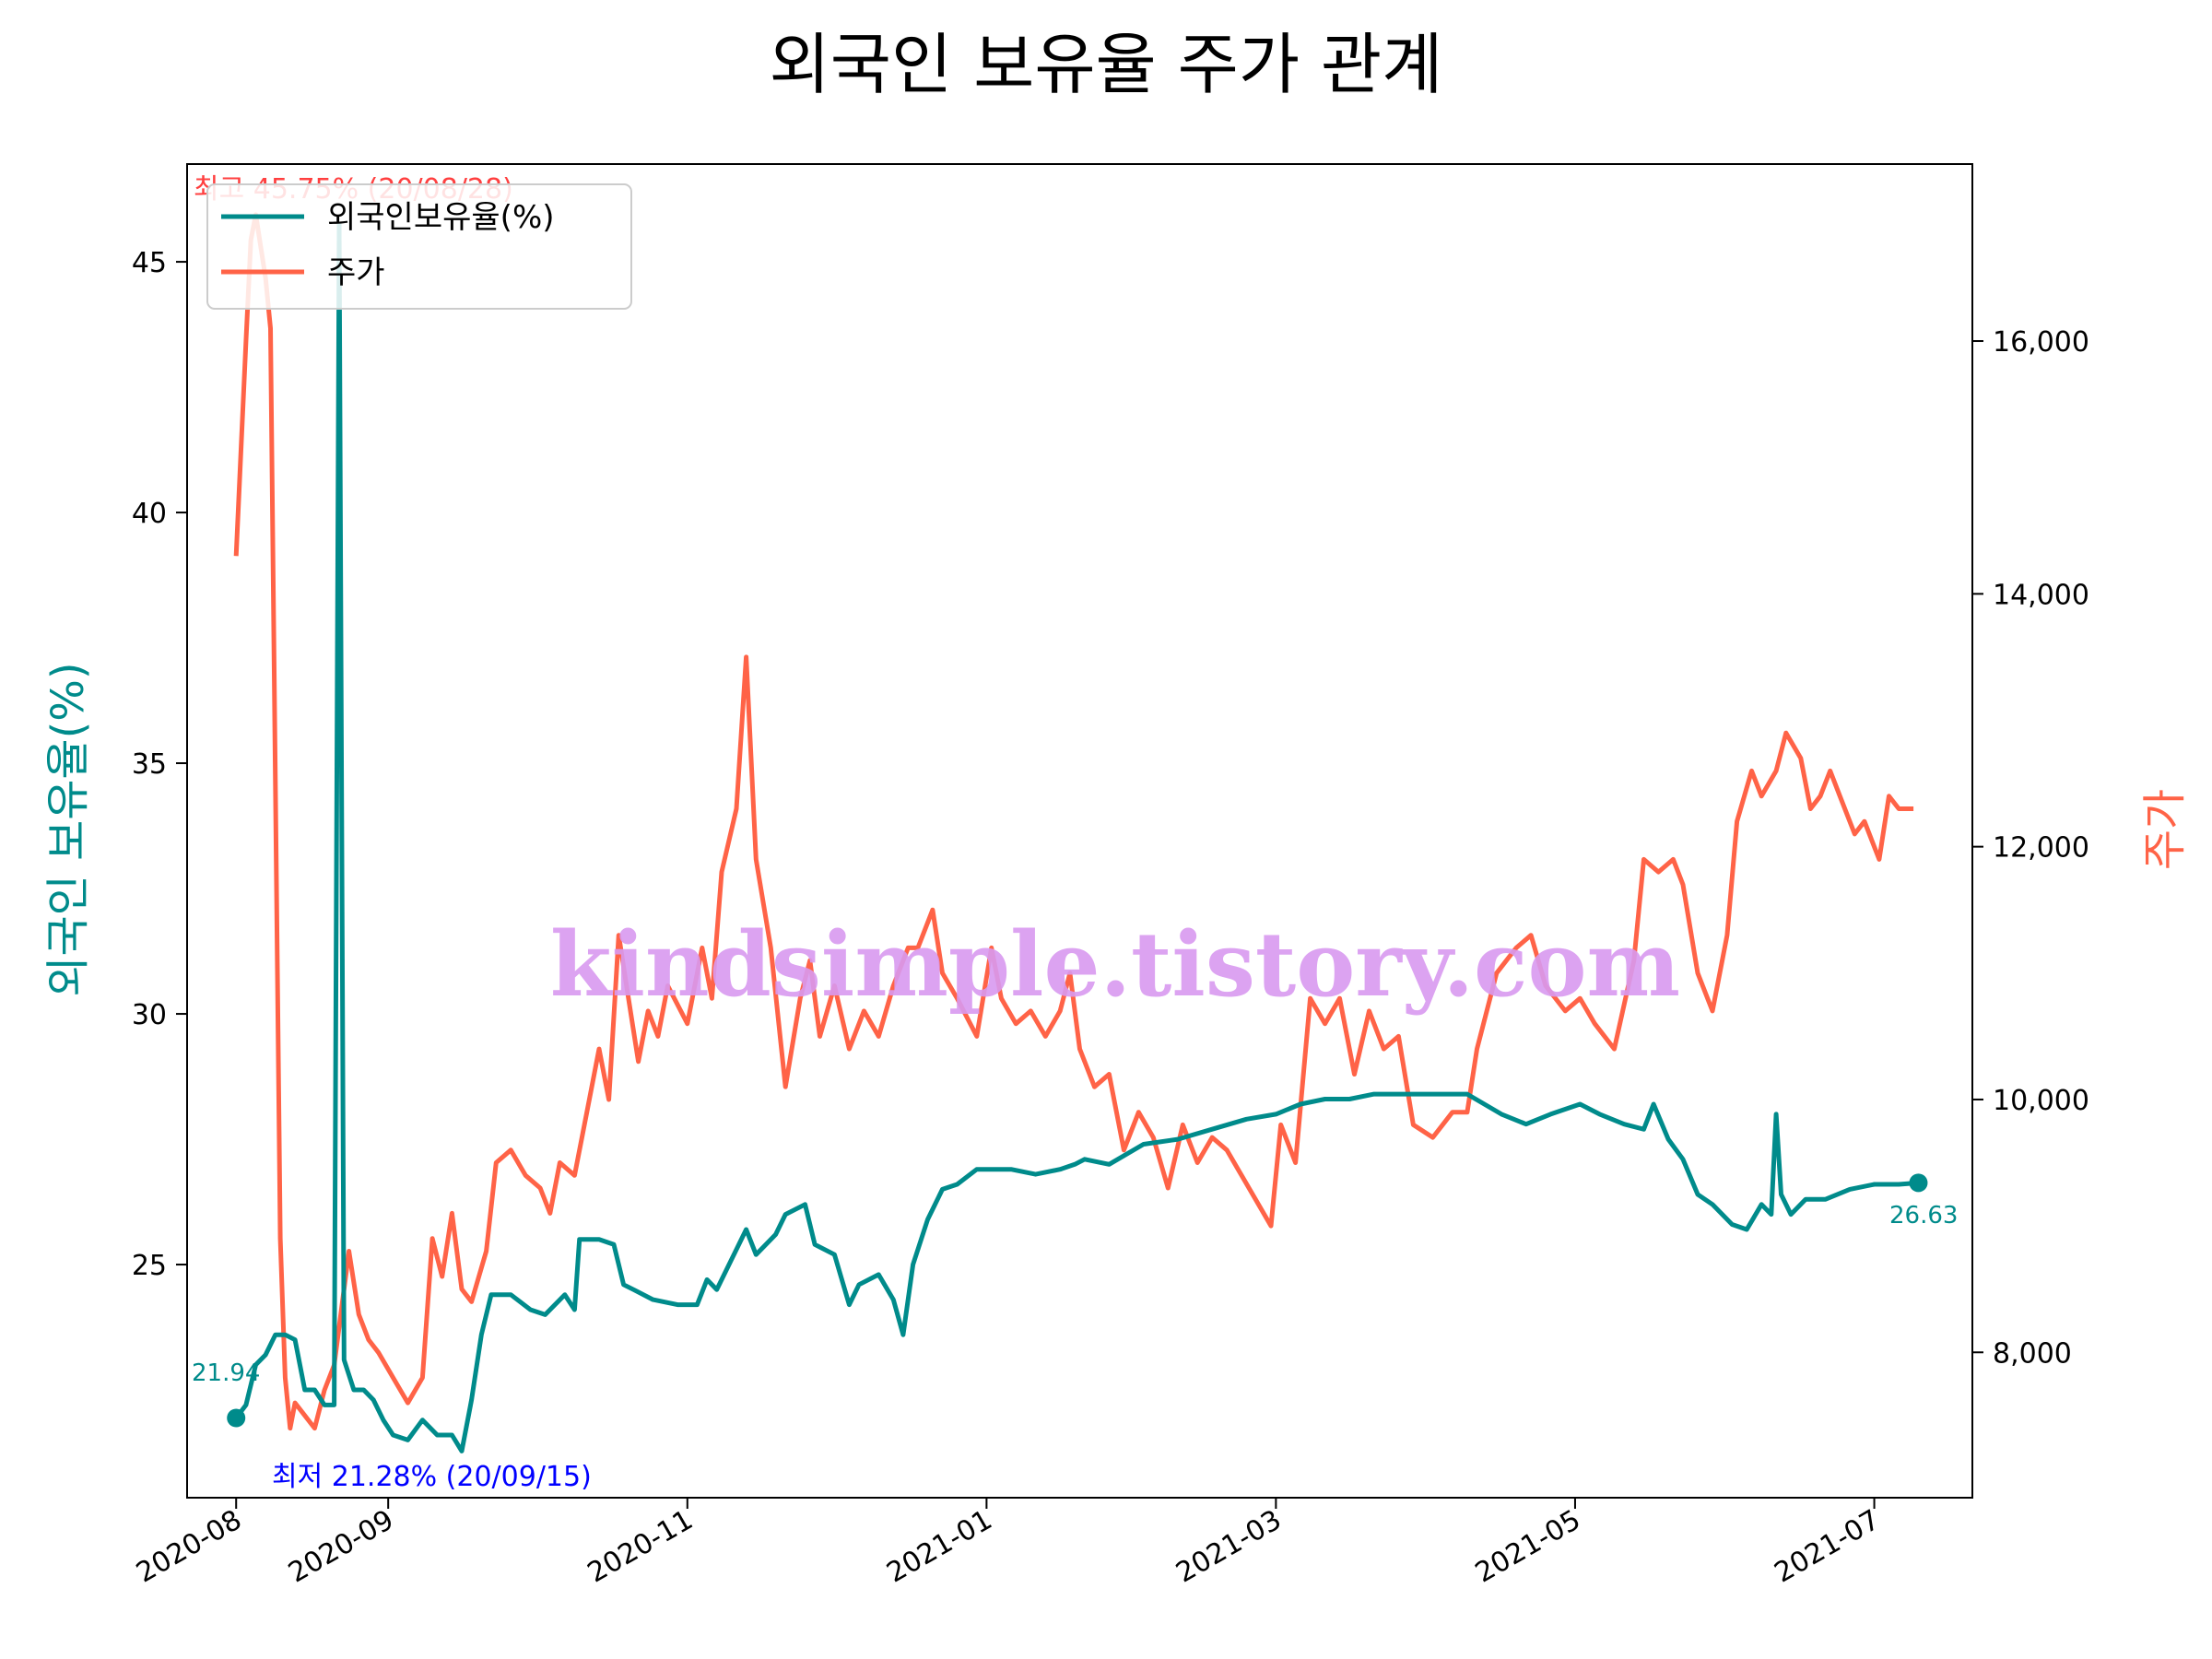 Image resolution: width=2212 pixels, height=1659 pixels. What do you see at coordinates (2041, 848) in the screenshot?
I see `y-right-tick-label: 12,000` at bounding box center [2041, 848].